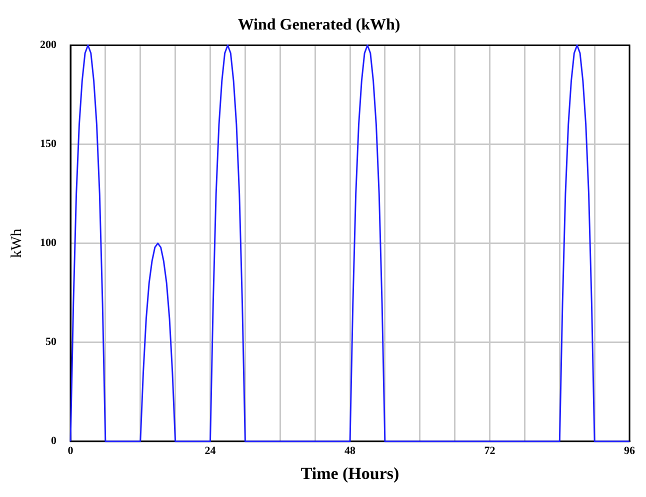 Image resolution: width=646 pixels, height=497 pixels. What do you see at coordinates (350, 474) in the screenshot?
I see `x-axis-title: Time (Hours)` at bounding box center [350, 474].